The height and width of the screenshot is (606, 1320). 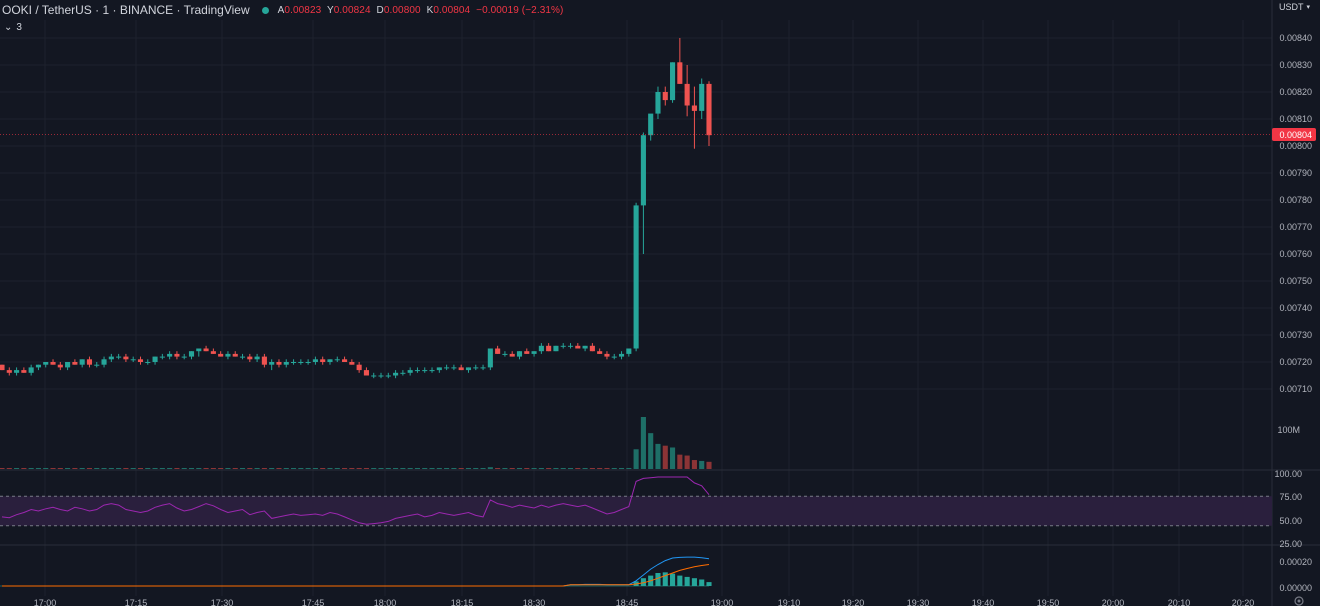 I want to click on open-value: 0.00823, so click(x=303, y=10).